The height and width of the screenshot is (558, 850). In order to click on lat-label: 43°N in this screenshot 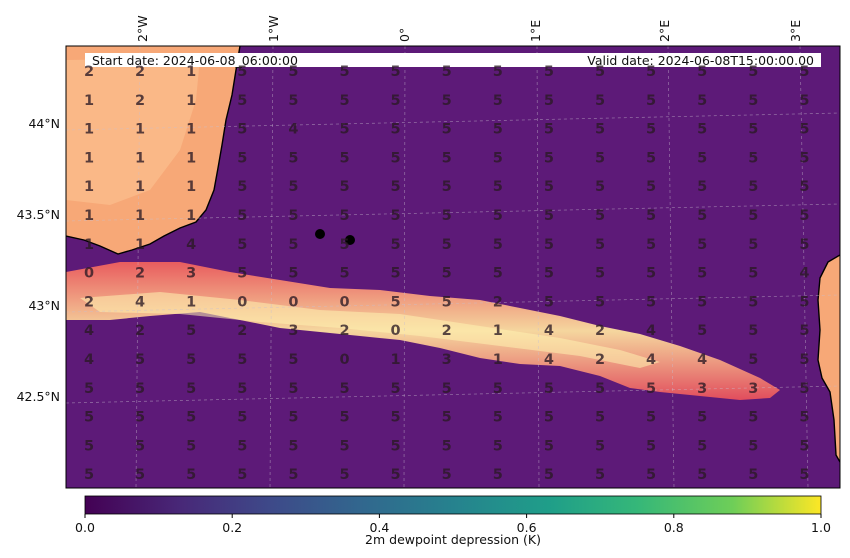, I will do `click(44, 305)`.